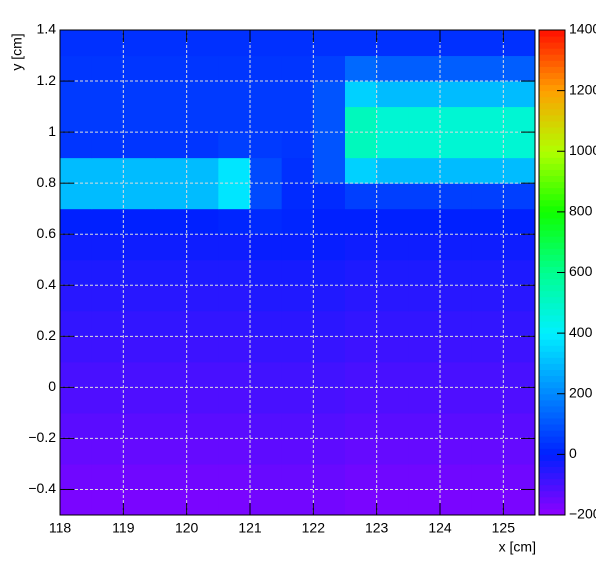 The width and height of the screenshot is (596, 572). Describe the element at coordinates (582, 150) in the screenshot. I see `z-tick-label: 1000` at that location.